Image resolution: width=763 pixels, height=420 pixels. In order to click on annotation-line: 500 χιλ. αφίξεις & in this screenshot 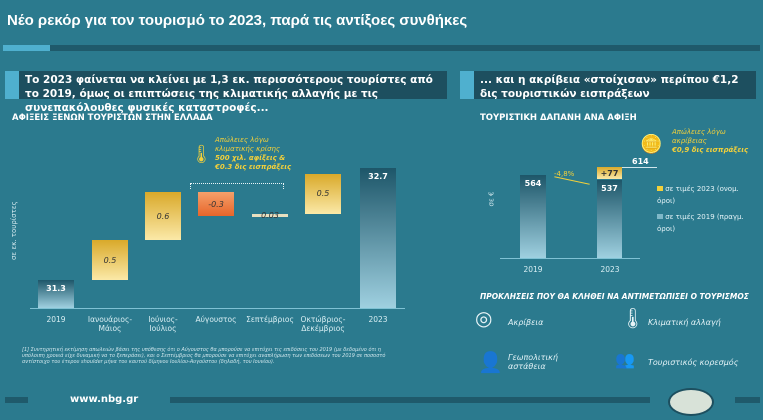, I will do `click(250, 158)`.